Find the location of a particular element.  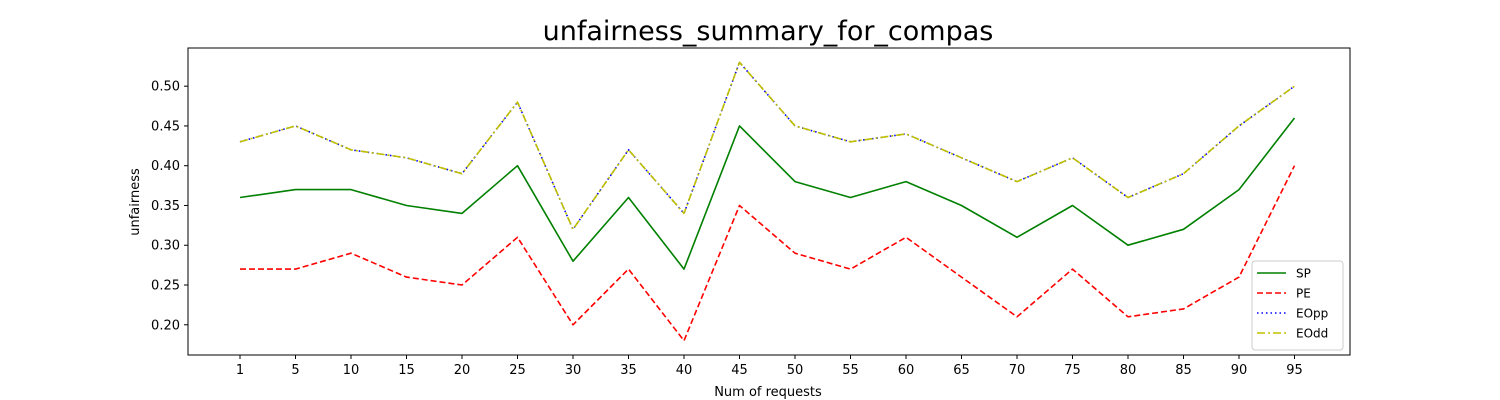

y-tick-label: 0.30 is located at coordinates (165, 246).